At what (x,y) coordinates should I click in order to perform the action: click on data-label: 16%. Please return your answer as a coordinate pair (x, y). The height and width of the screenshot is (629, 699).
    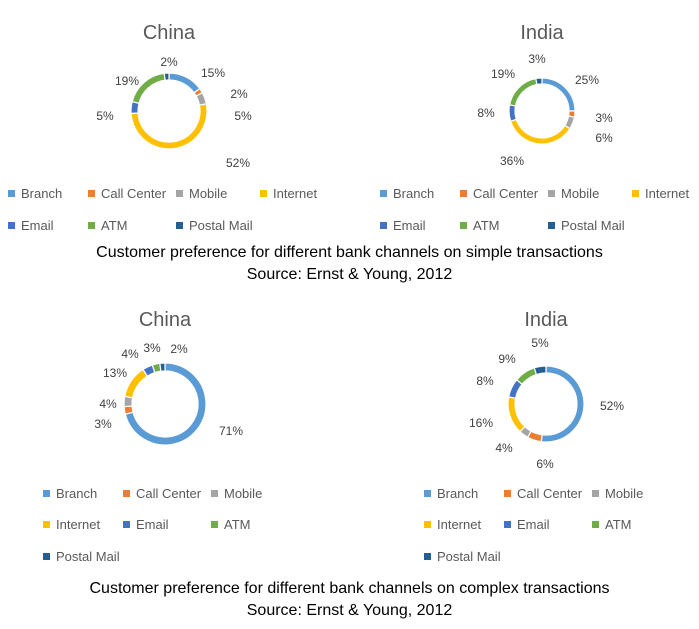
    Looking at the image, I should click on (481, 423).